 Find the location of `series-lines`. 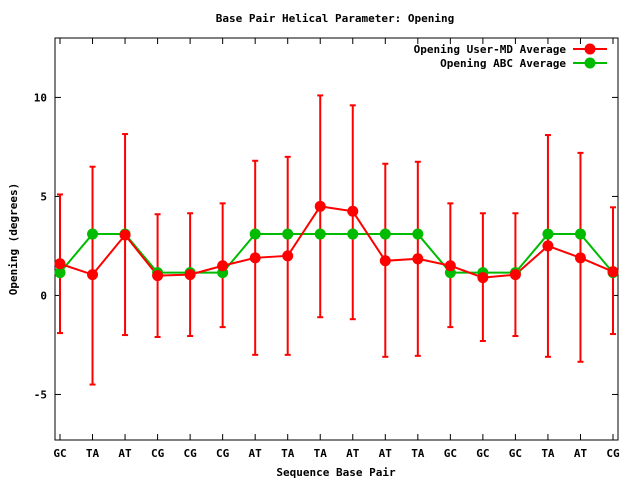

series-lines is located at coordinates (336, 242).